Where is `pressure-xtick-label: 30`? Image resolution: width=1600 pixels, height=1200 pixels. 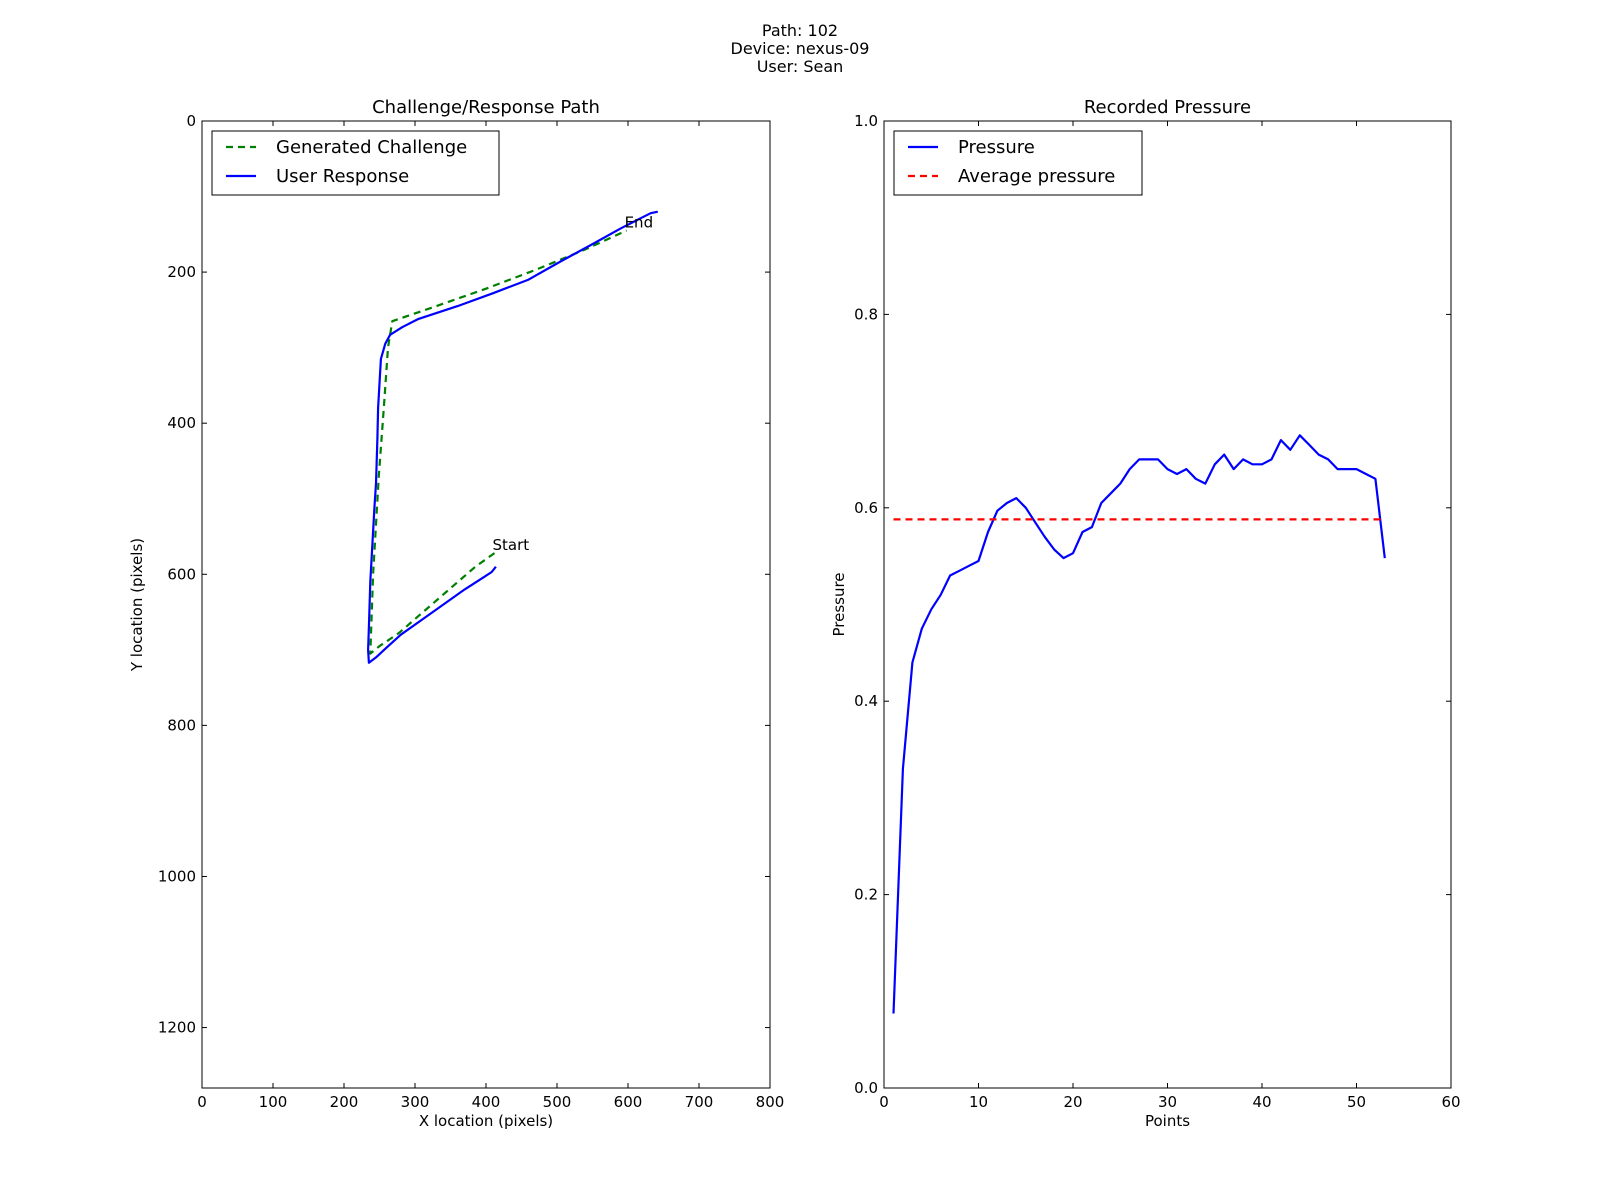 pressure-xtick-label: 30 is located at coordinates (1167, 1102).